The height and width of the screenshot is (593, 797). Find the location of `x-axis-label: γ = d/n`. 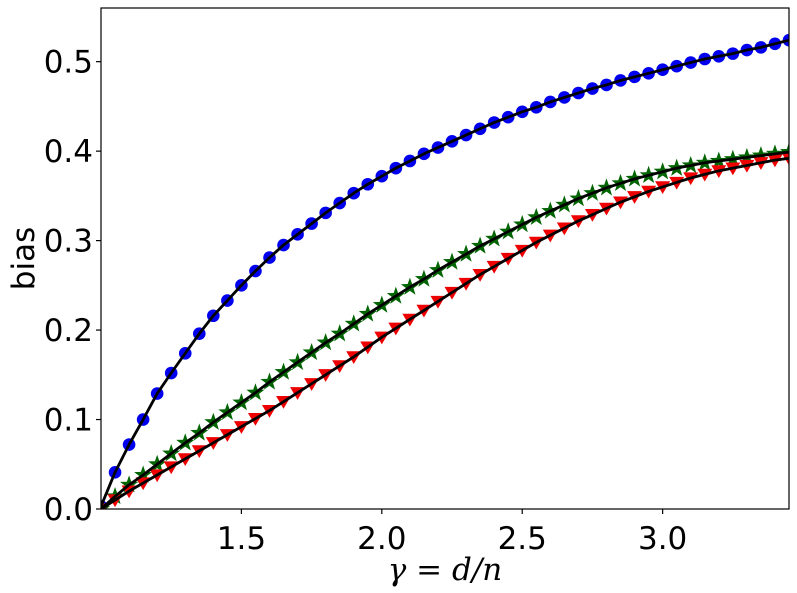

x-axis-label: γ = d/n is located at coordinates (445, 570).